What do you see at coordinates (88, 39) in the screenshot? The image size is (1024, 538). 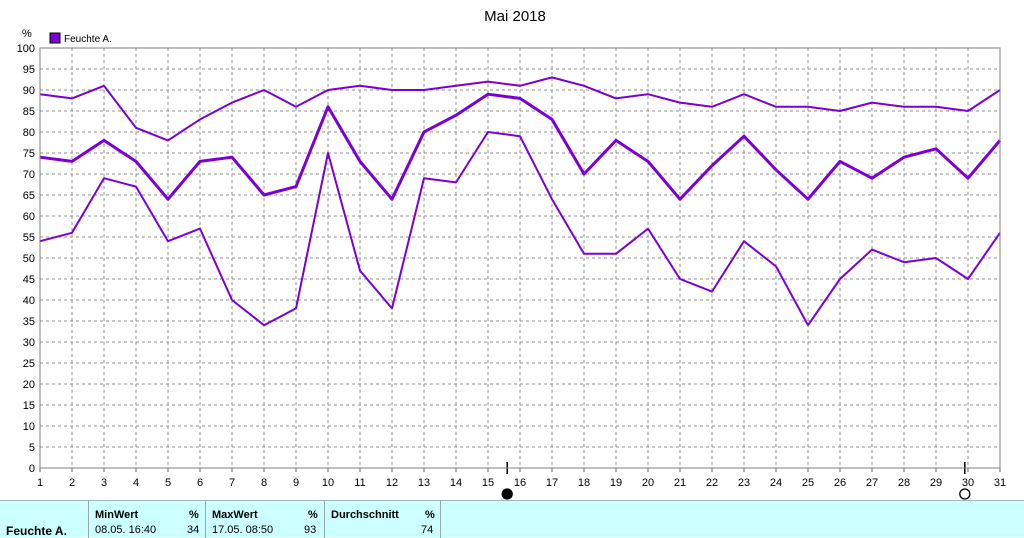 I see `legend-label: Feuchte A.` at bounding box center [88, 39].